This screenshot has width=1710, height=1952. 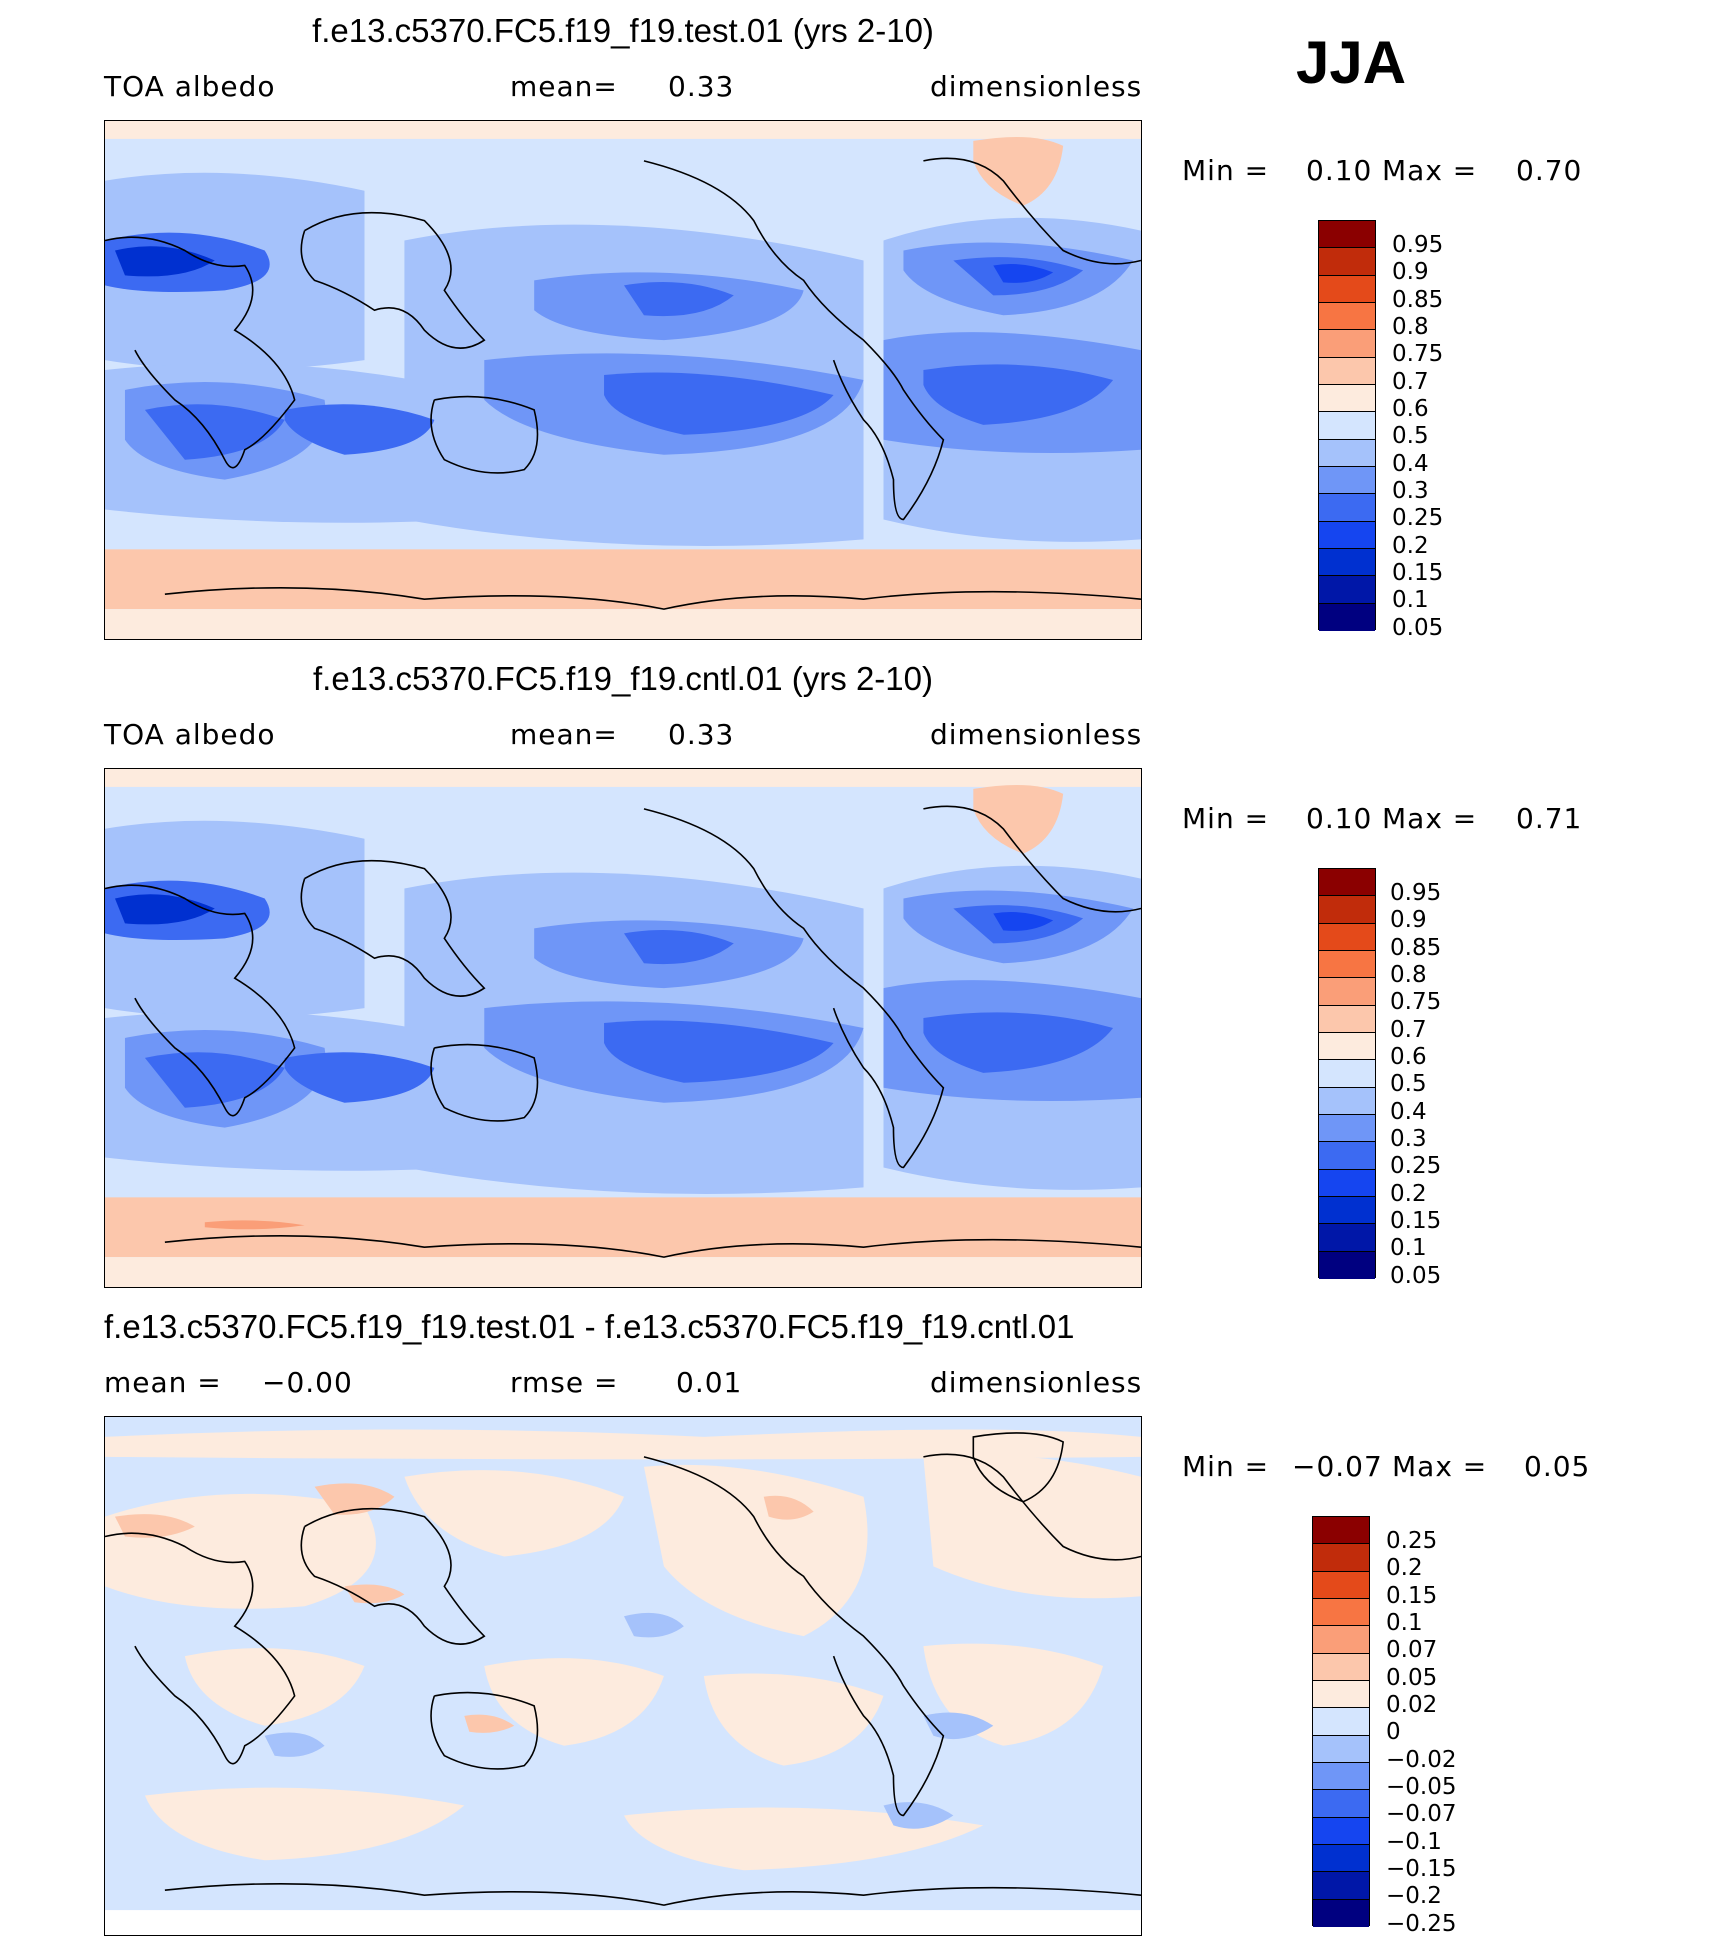 I want to click on panel2-min-value: 0.10, so click(x=1339, y=818).